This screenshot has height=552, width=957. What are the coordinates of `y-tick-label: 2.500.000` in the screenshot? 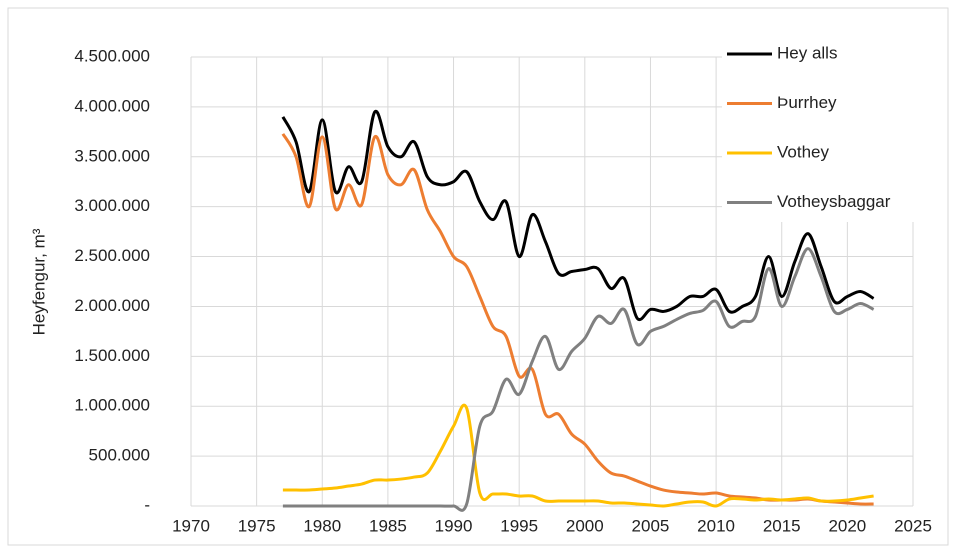 It's located at (112, 255).